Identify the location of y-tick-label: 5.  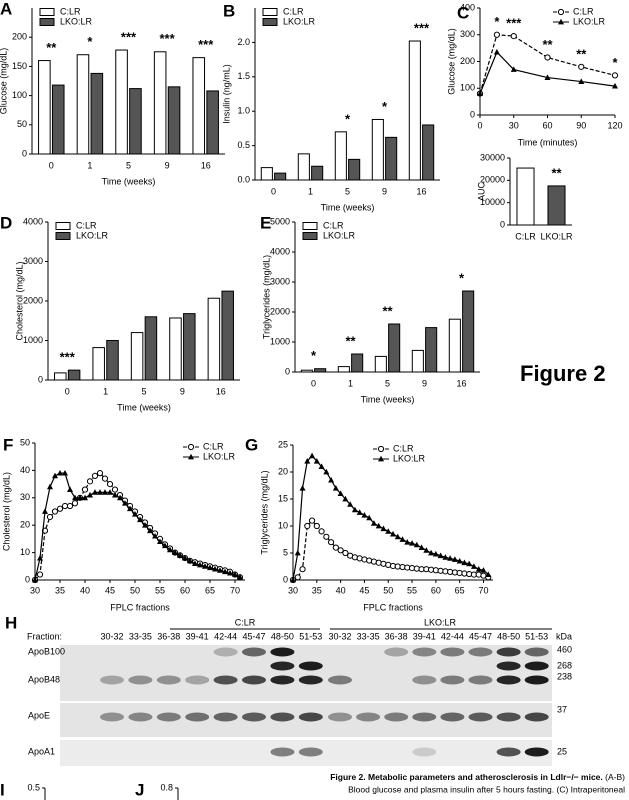
(285, 552).